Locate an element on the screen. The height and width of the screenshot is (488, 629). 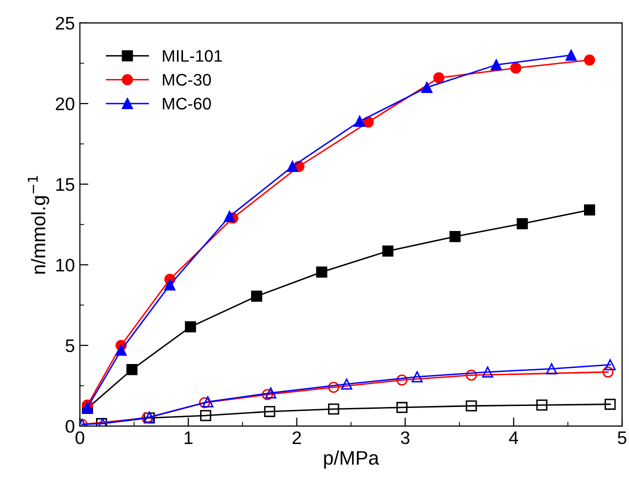
y-tick-label: 0 is located at coordinates (70, 426).